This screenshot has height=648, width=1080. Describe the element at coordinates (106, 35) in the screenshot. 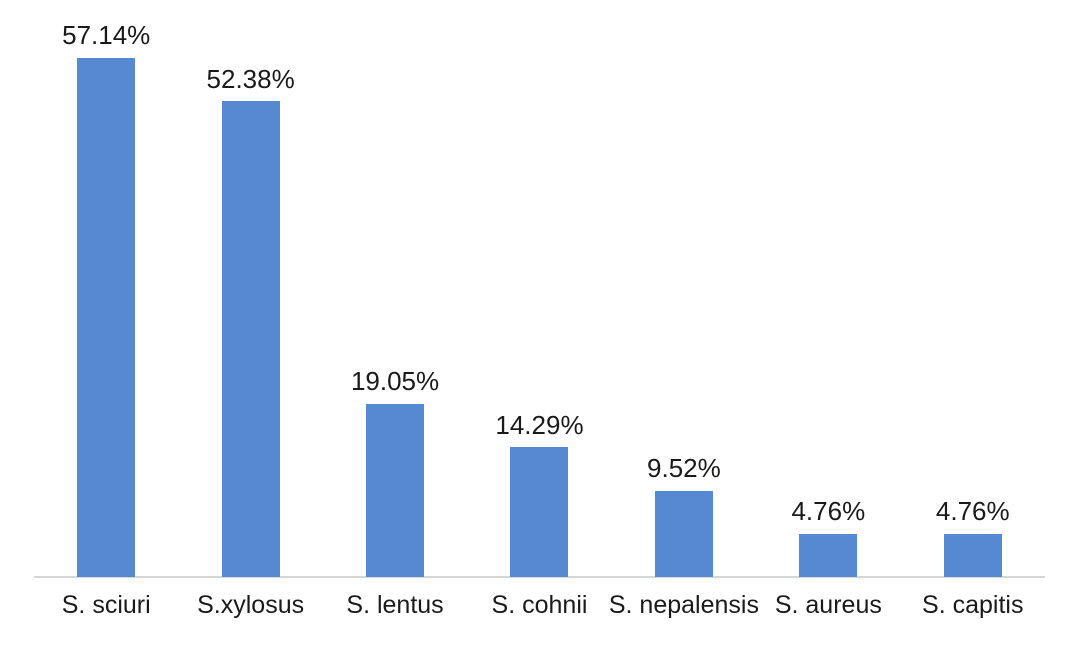

I see `bar-value-label: 57.14%` at that location.